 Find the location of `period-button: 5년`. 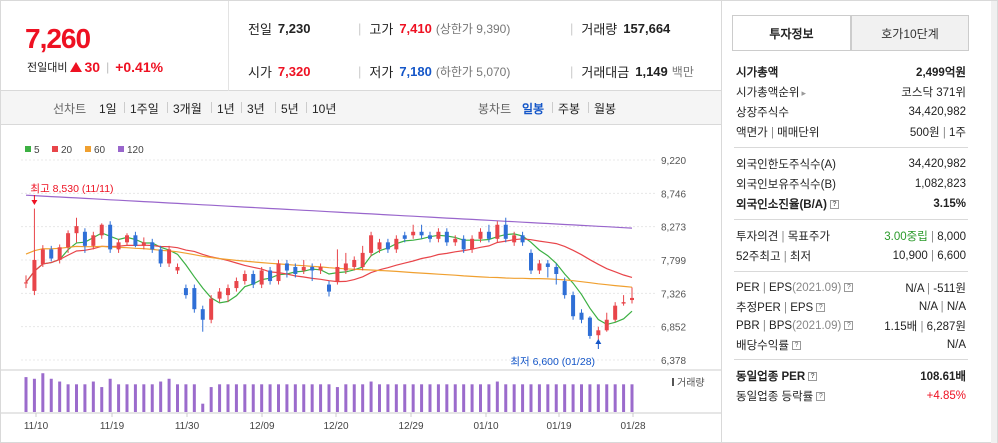

period-button: 5년 is located at coordinates (290, 109).